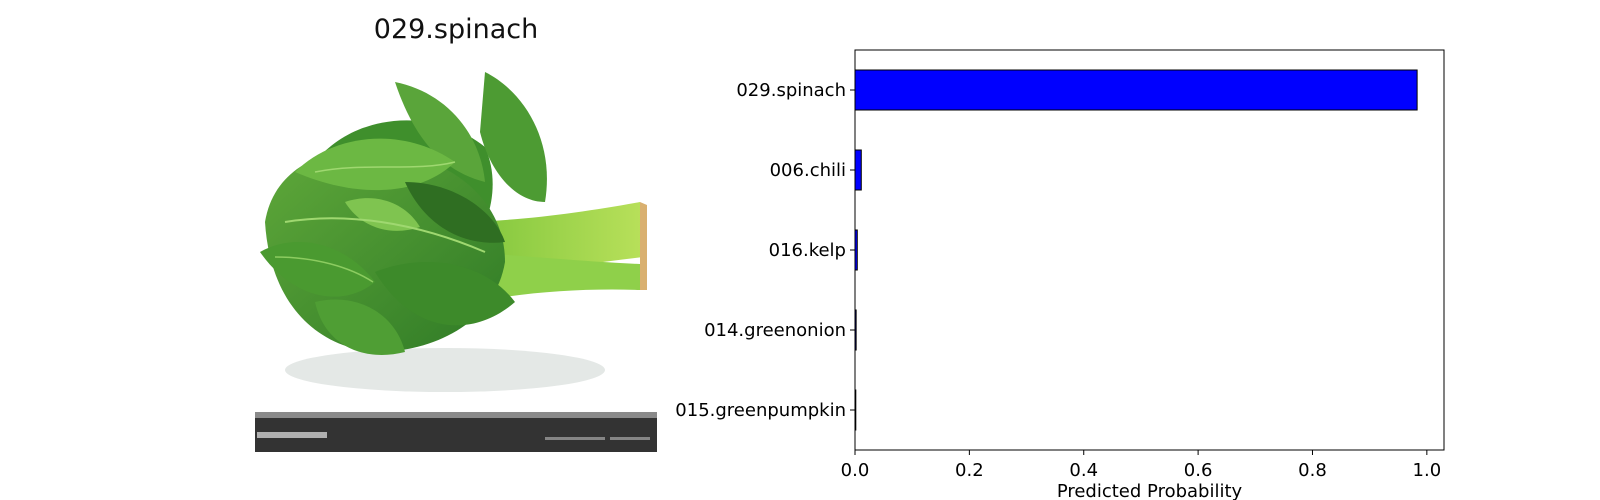  I want to click on x-tick-label: 0.8, so click(1312, 470).